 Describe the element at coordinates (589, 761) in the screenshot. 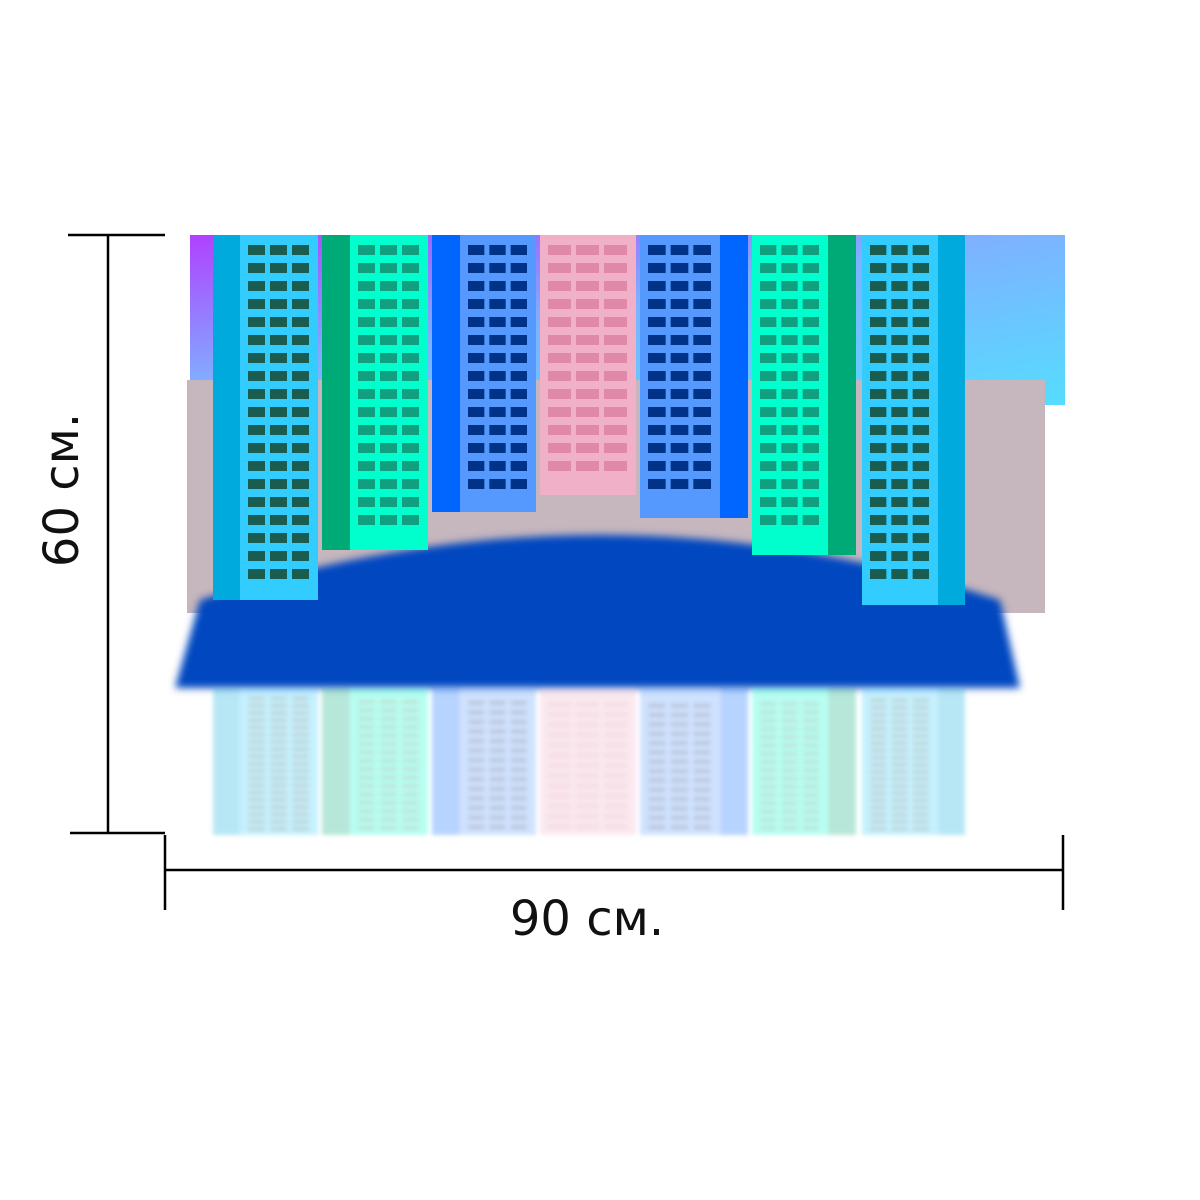

I see `reflection` at that location.